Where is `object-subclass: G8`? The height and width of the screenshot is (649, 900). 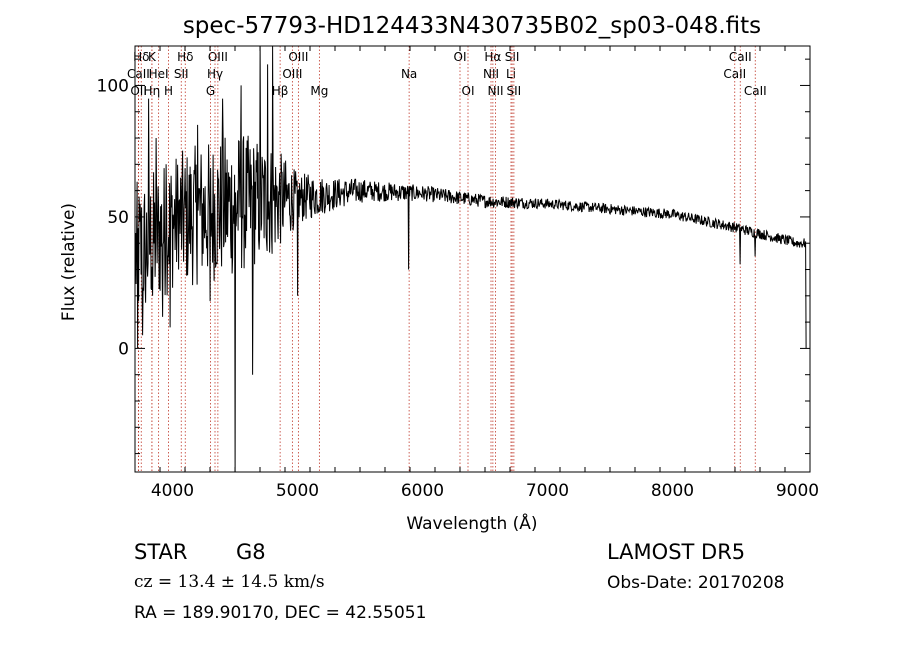 object-subclass: G8 is located at coordinates (251, 552).